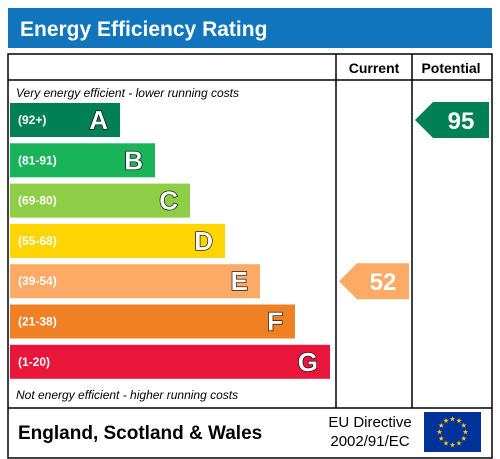 The height and width of the screenshot is (459, 500). Describe the element at coordinates (369, 422) in the screenshot. I see `directive-line-1: EU Directive` at that location.